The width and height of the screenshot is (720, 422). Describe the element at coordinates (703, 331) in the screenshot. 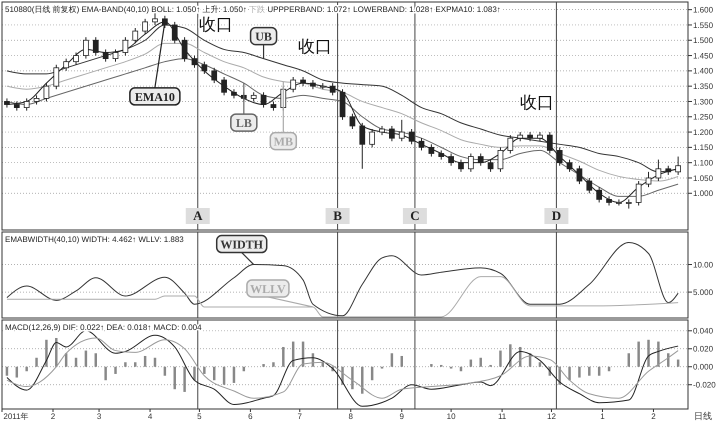

I see `y-tick-label: 0.040` at that location.